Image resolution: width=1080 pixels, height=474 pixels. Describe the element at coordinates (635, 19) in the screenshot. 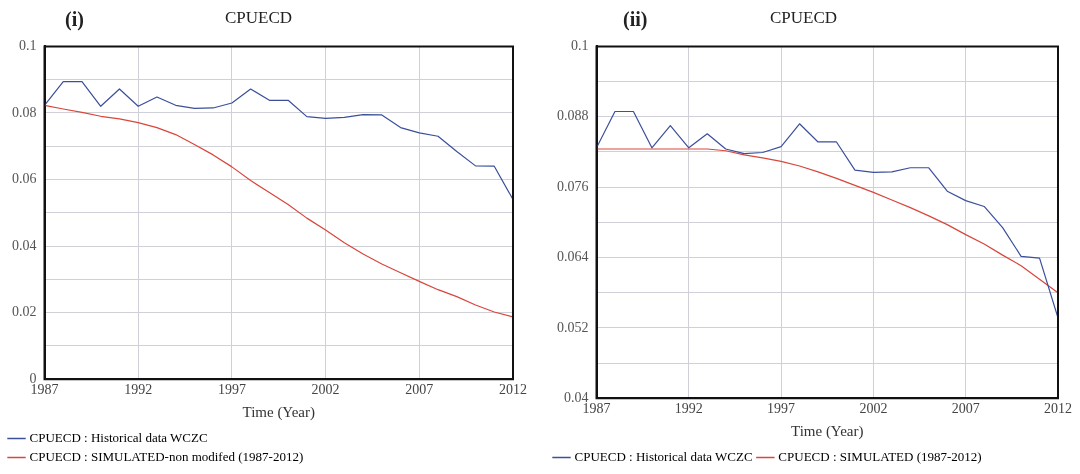

I see `text: (ii)` at that location.